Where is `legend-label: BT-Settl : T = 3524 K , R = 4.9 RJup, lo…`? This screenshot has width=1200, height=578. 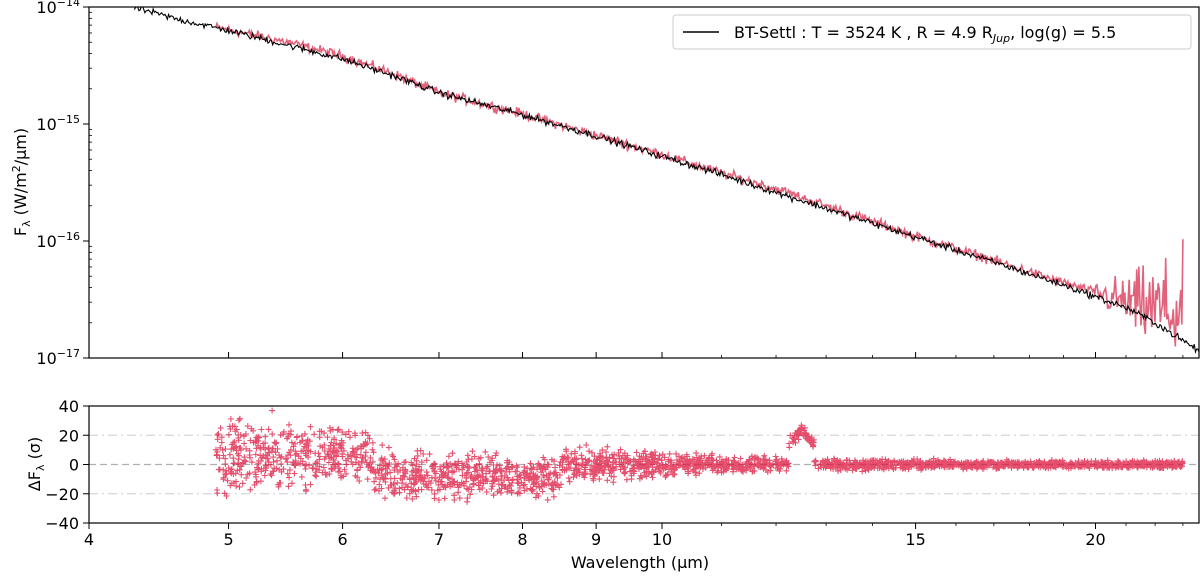
legend-label: BT-Settl : T = 3524 K , R = 4.9 RJup, lo… is located at coordinates (925, 34).